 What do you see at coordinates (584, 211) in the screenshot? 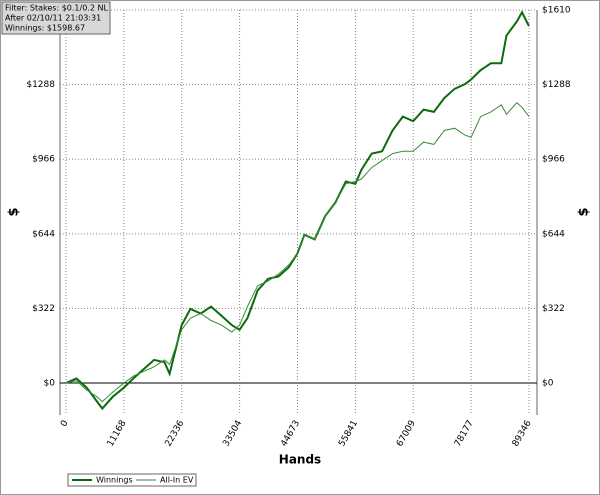
I see `y-axis-label-right: $` at bounding box center [584, 211].